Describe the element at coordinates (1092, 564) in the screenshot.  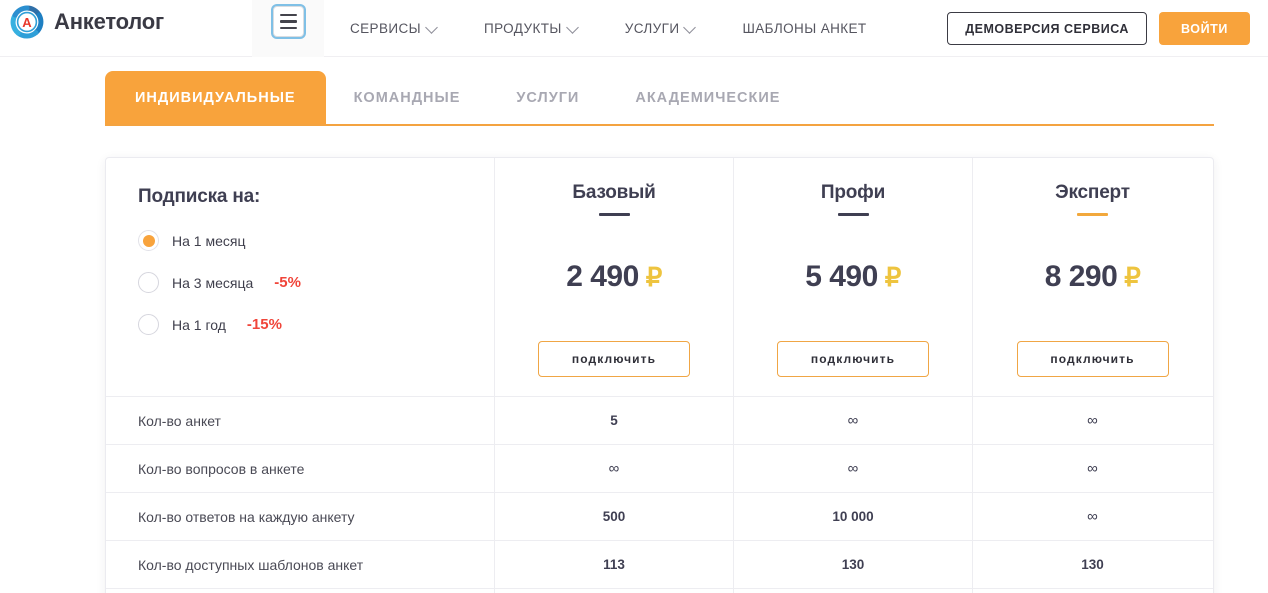
I see `feature-value-expert: 130` at that location.